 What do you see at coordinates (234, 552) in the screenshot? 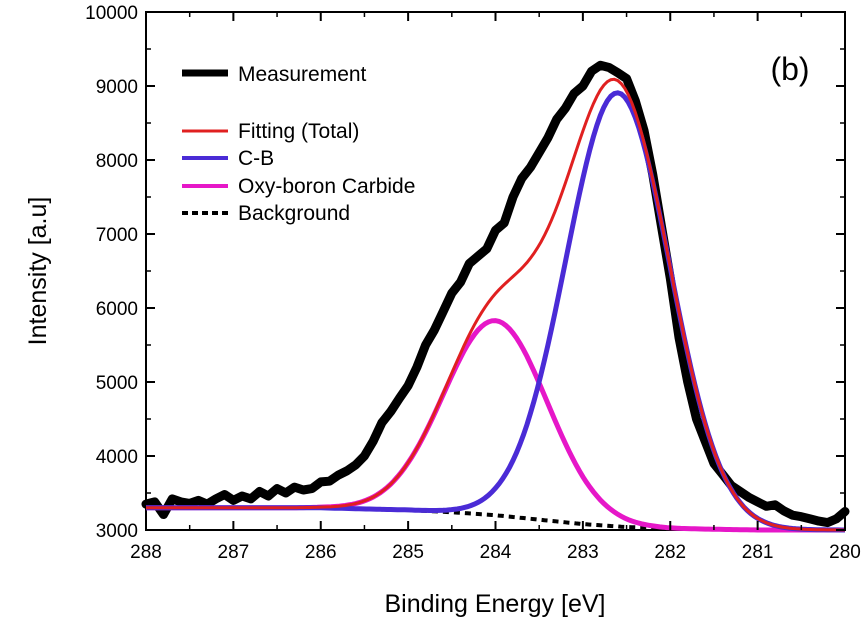
I see `x-tick-label: 287` at bounding box center [234, 552].